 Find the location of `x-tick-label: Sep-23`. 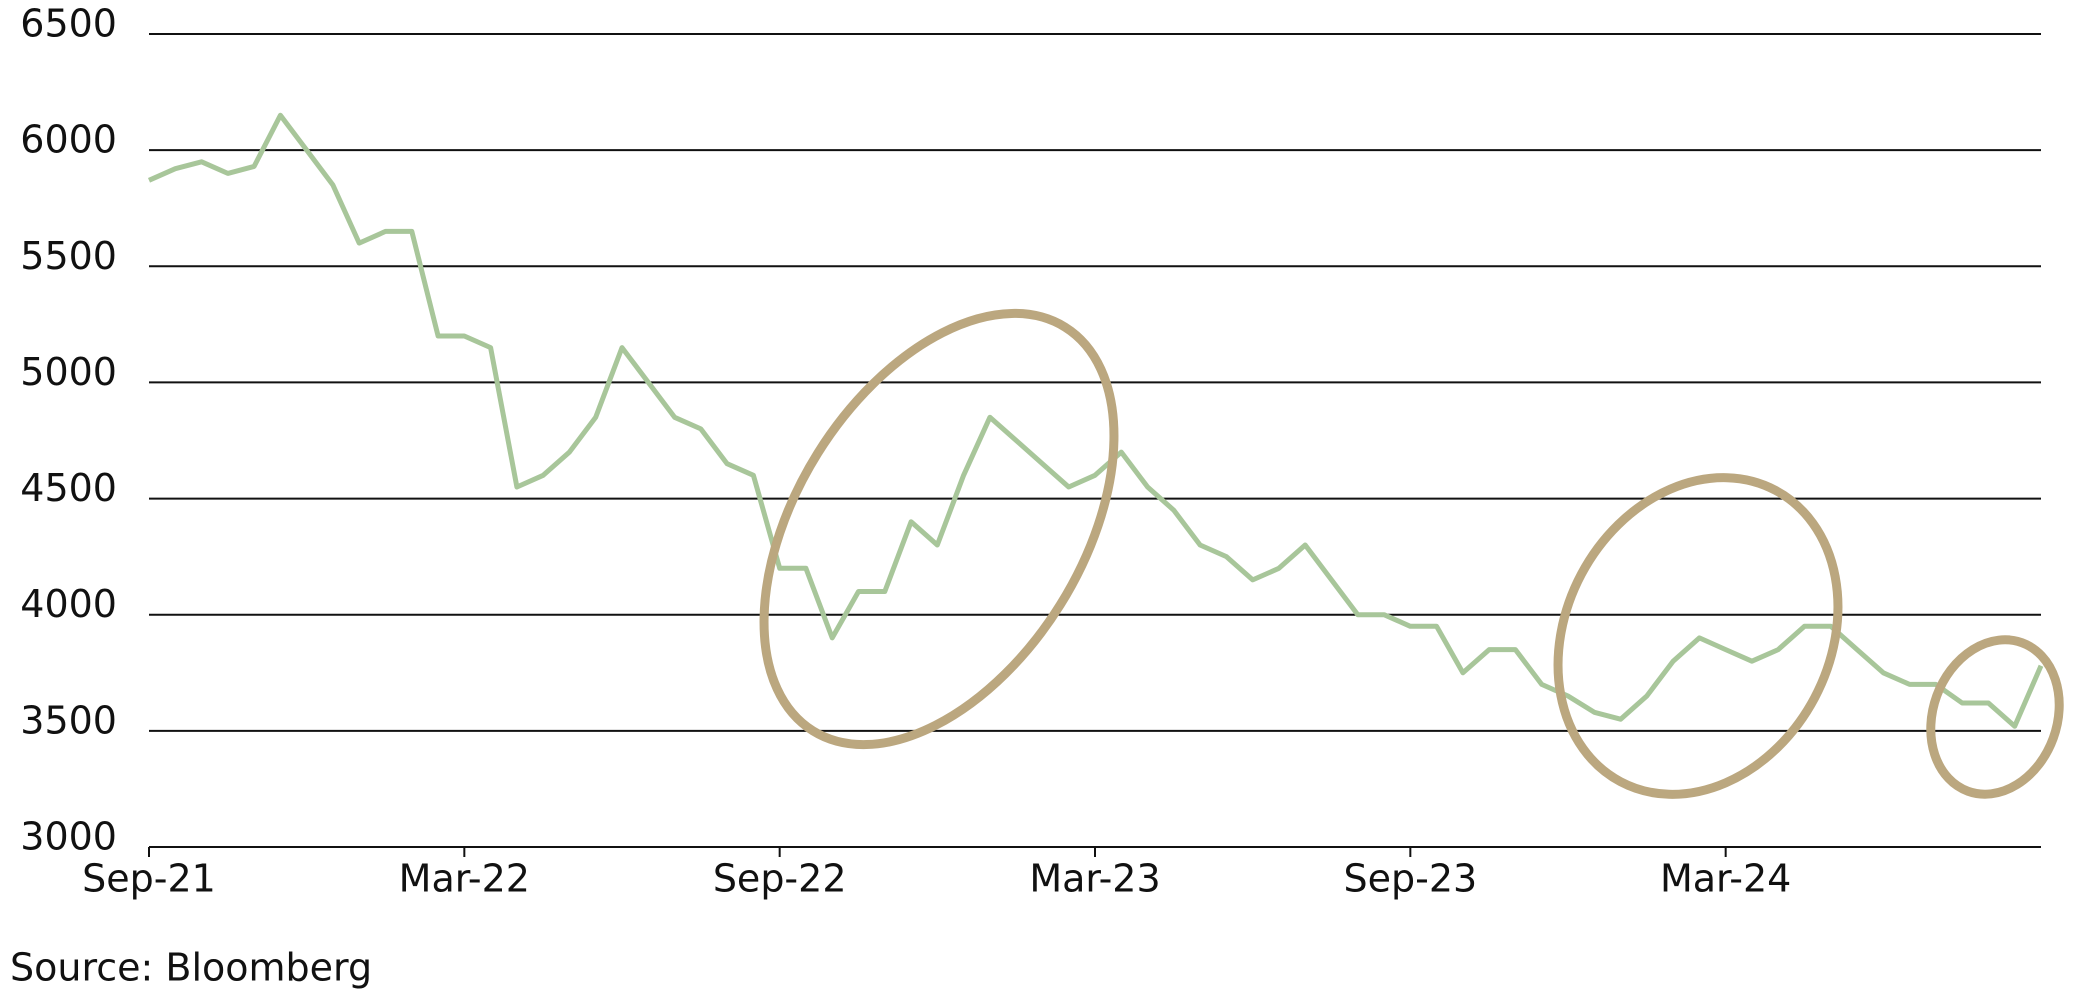

x-tick-label: Sep-23 is located at coordinates (1410, 879).